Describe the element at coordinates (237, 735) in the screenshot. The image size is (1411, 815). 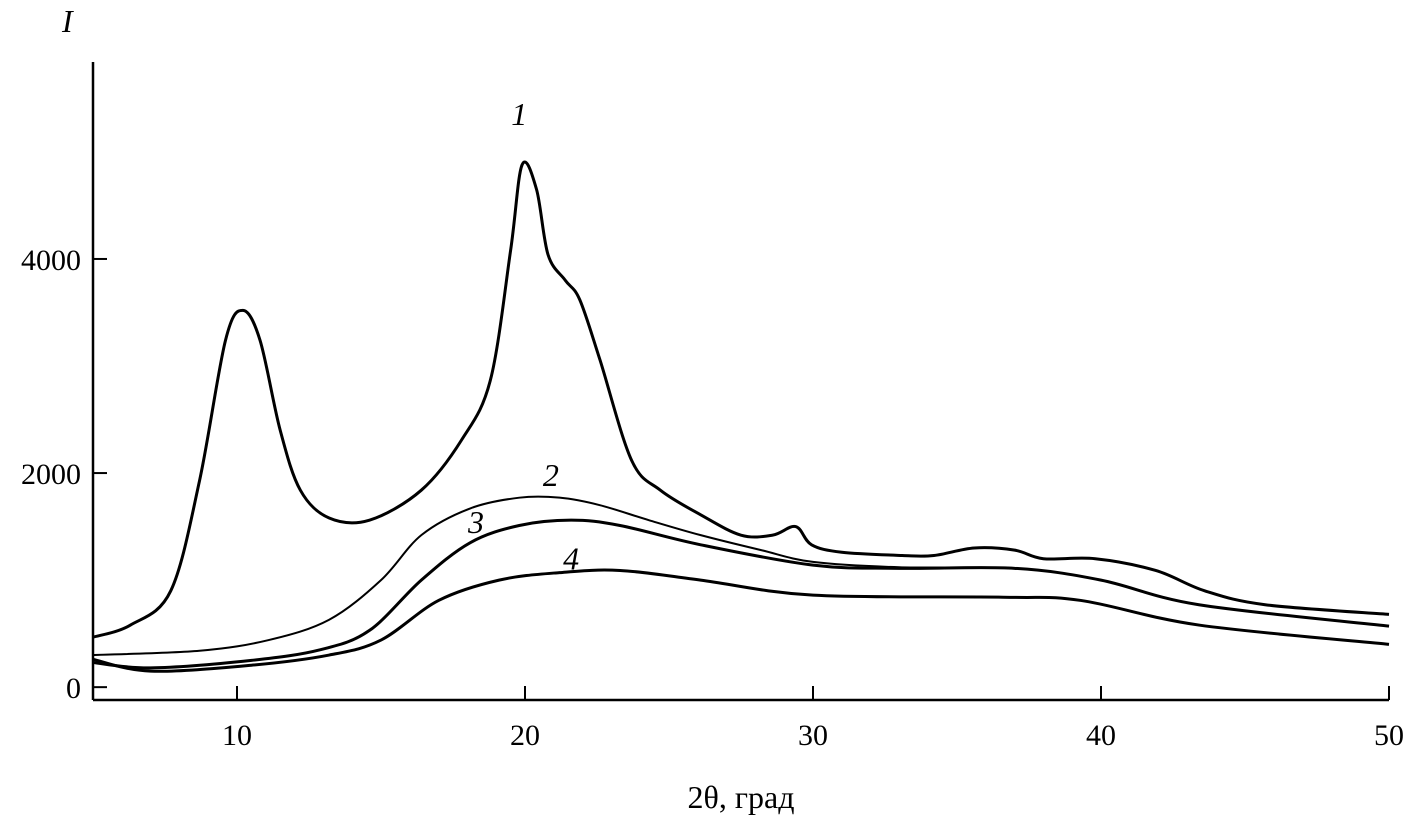
I see `x-tick-label: 10` at that location.